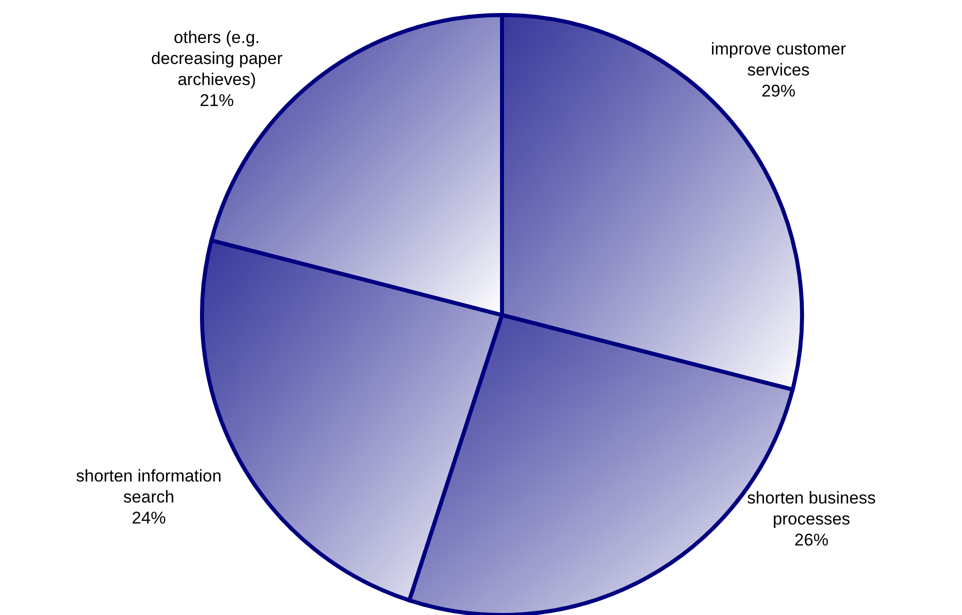  I want to click on data-label: 29%, so click(778, 90).